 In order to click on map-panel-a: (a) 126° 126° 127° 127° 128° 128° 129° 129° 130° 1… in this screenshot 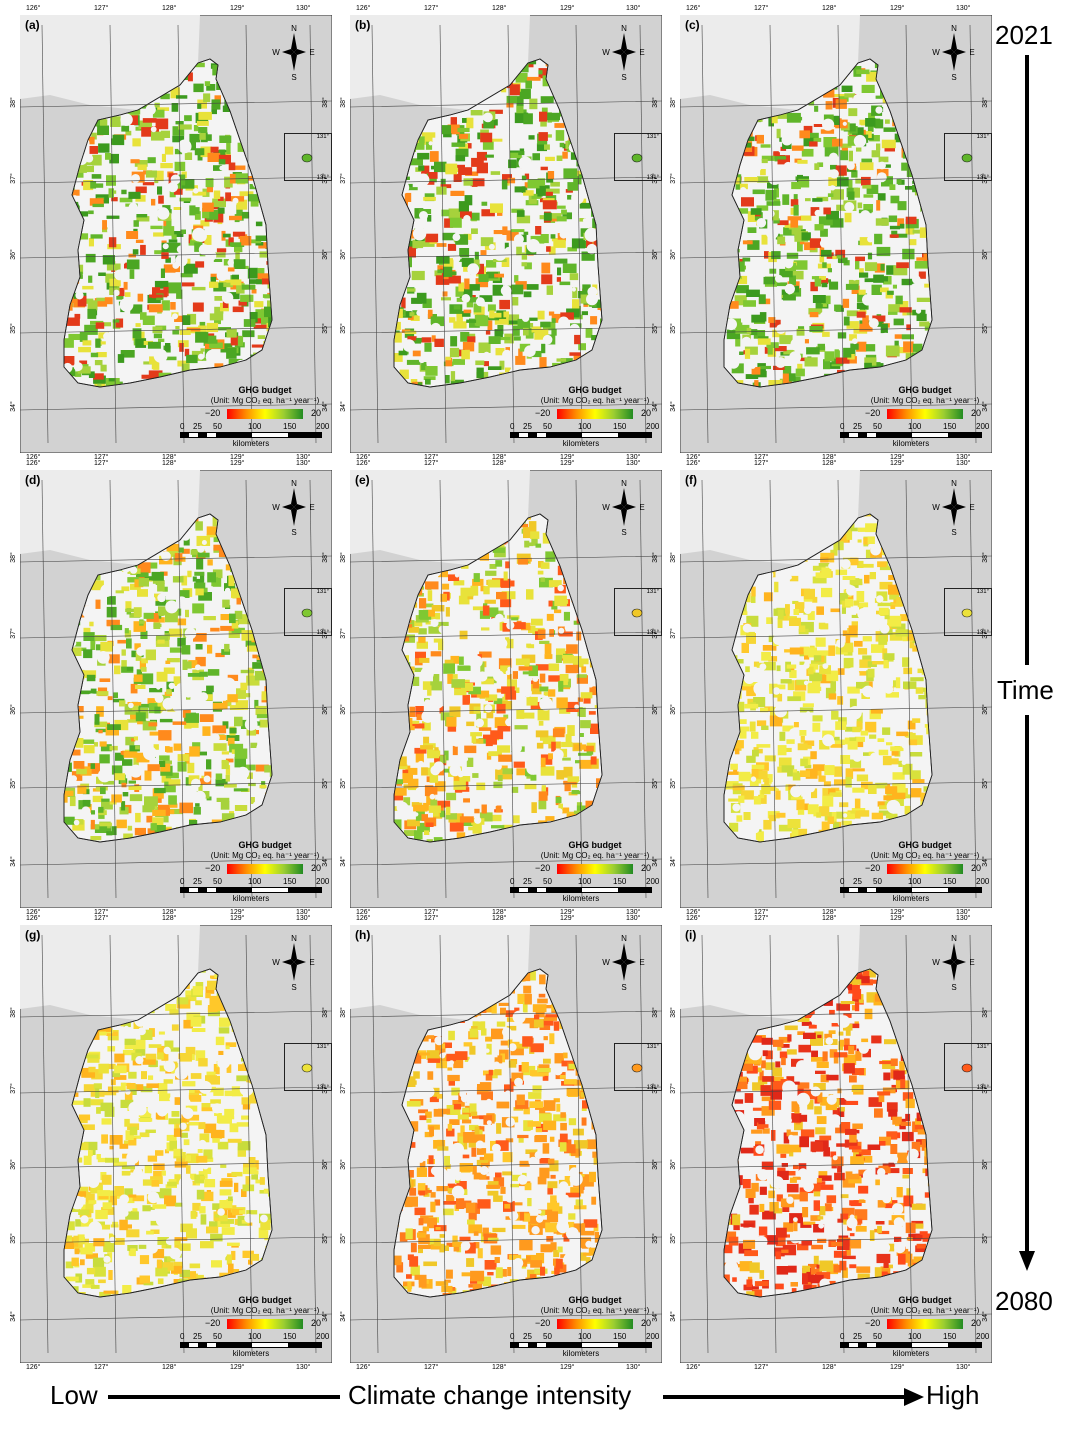, I will do `click(171, 233)`.